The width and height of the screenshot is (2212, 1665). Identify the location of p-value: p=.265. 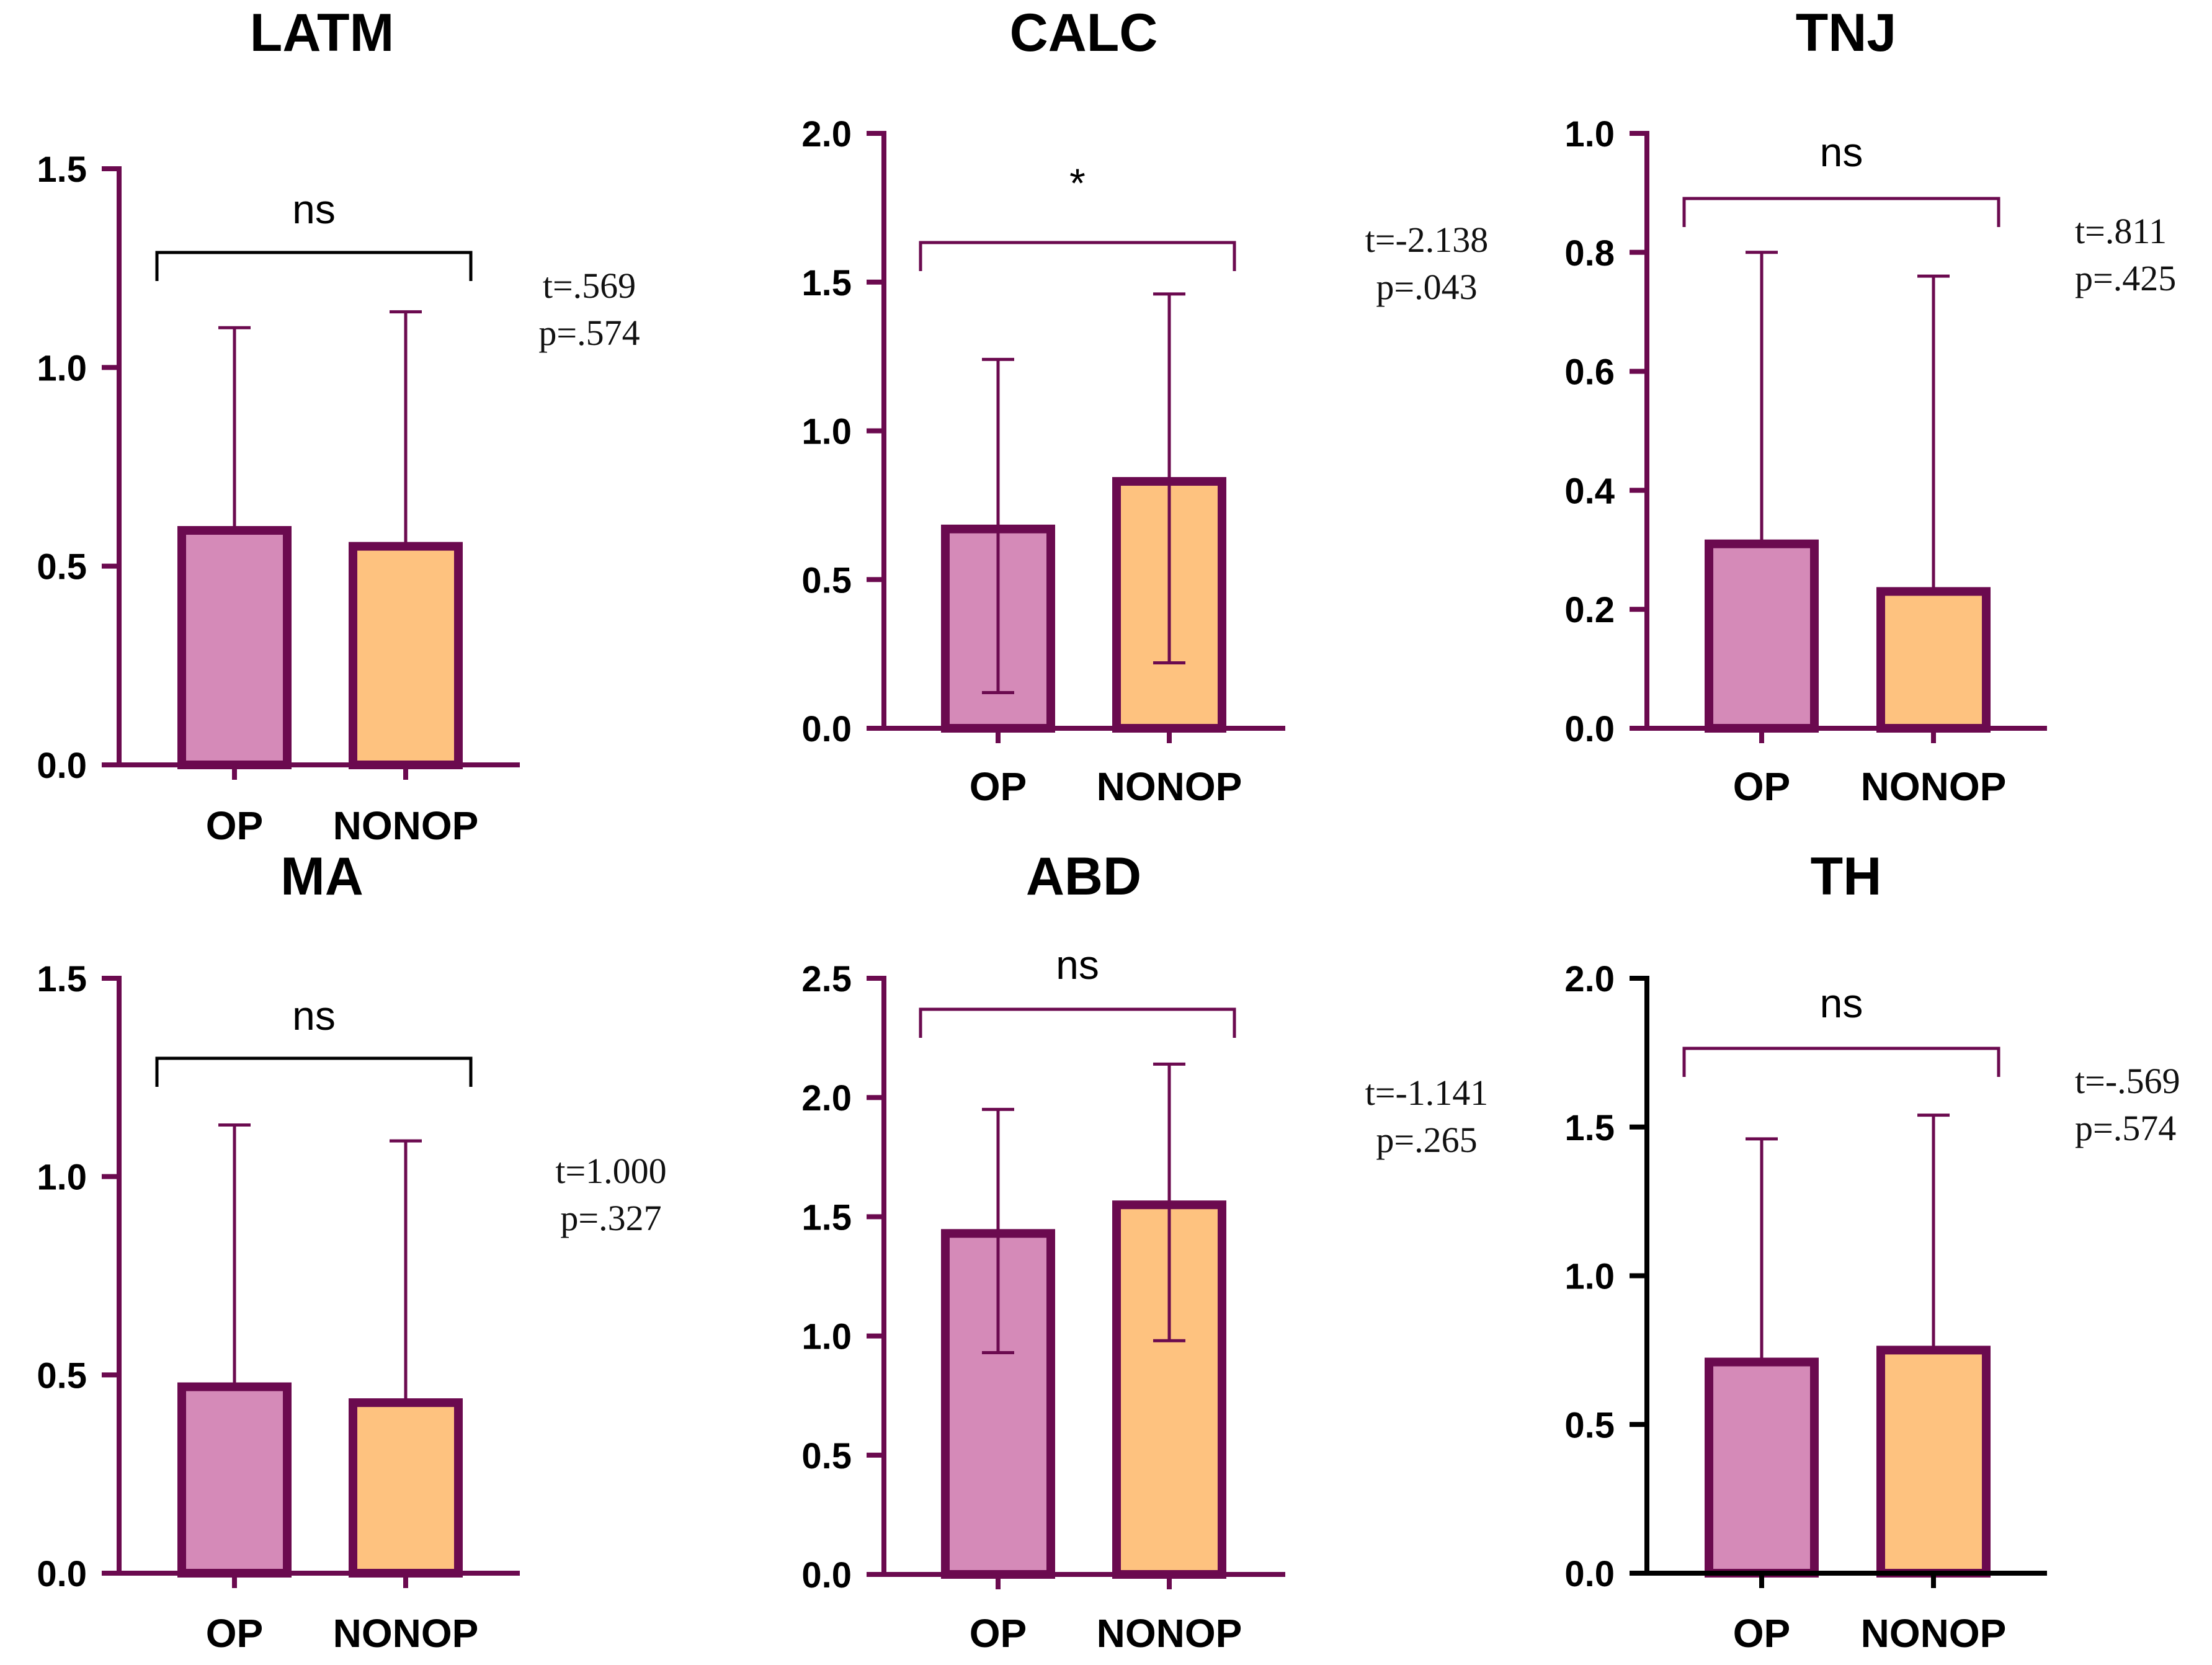
(1426, 1140).